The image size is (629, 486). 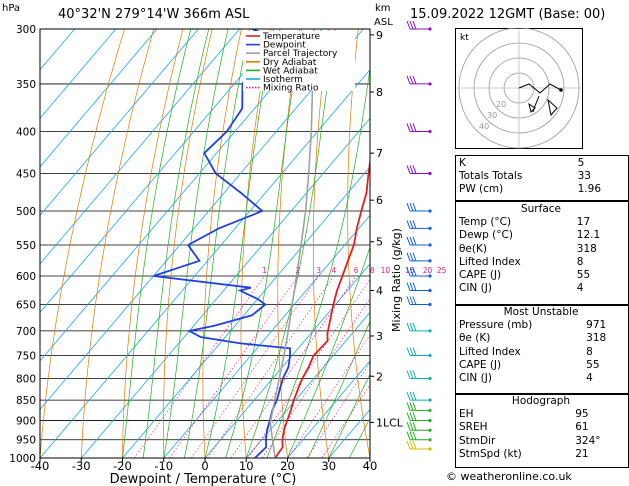 I want to click on pressure-tick-label: 400, so click(x=26, y=133).